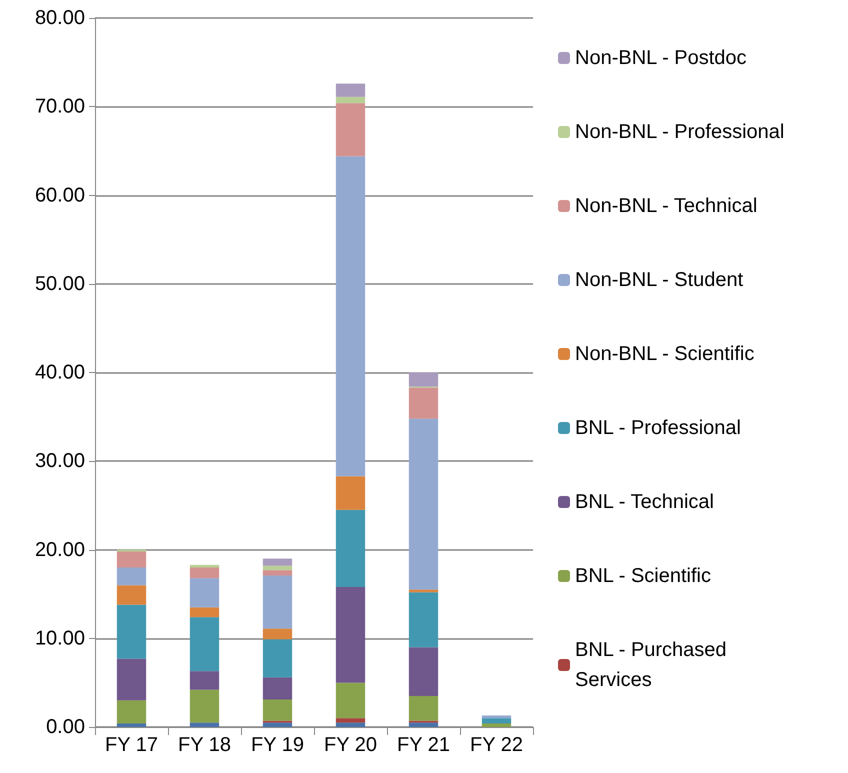  What do you see at coordinates (59, 195) in the screenshot?
I see `y-tick-label: 60.00` at bounding box center [59, 195].